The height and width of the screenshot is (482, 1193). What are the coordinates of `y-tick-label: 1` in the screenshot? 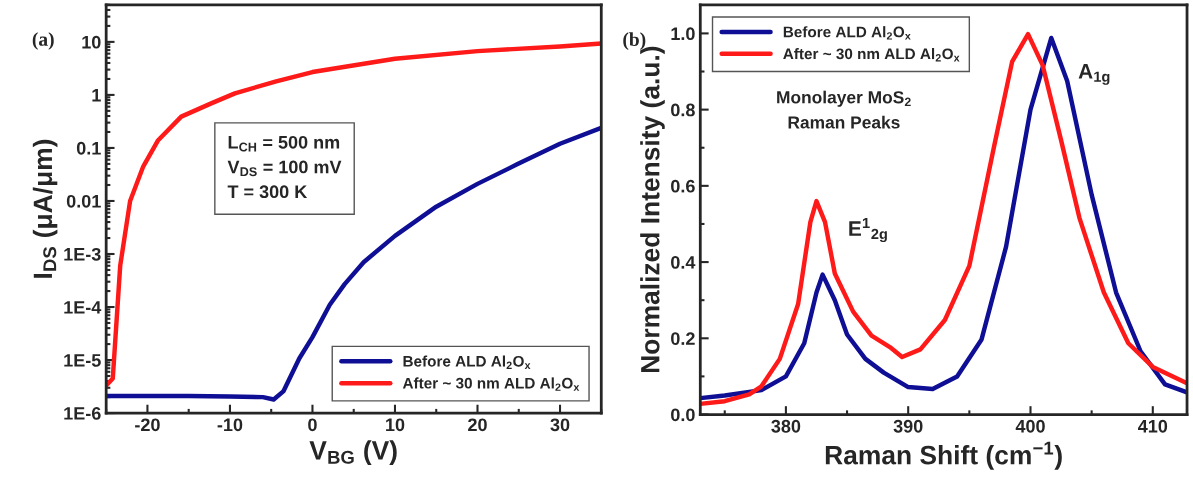 It's located at (96, 95).